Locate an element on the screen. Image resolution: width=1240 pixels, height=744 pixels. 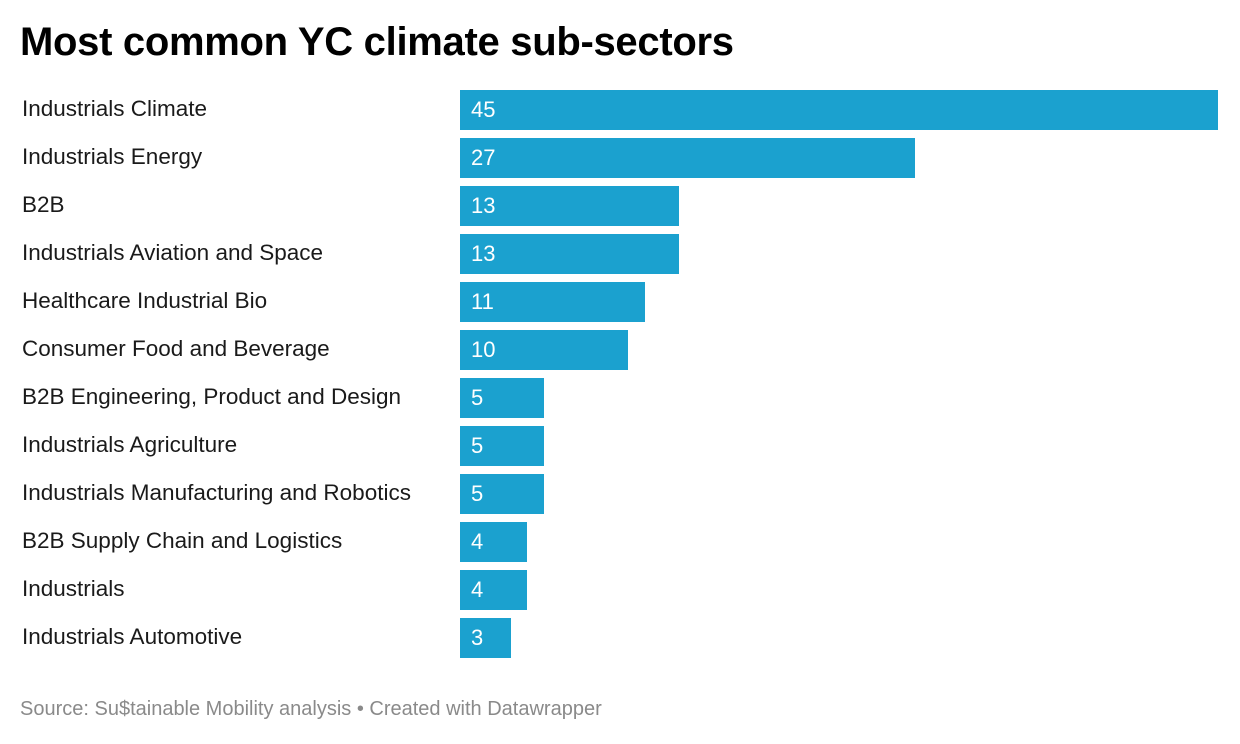
bar-row: B2B 13 is located at coordinates (620, 205).